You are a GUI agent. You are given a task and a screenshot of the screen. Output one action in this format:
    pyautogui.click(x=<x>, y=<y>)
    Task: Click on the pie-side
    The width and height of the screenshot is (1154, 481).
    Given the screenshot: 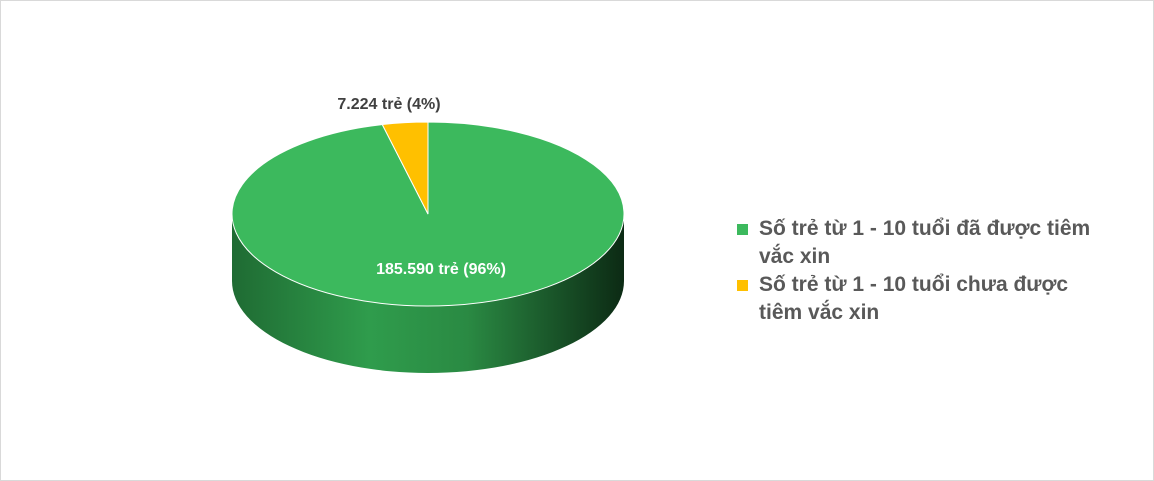 What is the action you would take?
    pyautogui.click(x=428, y=293)
    